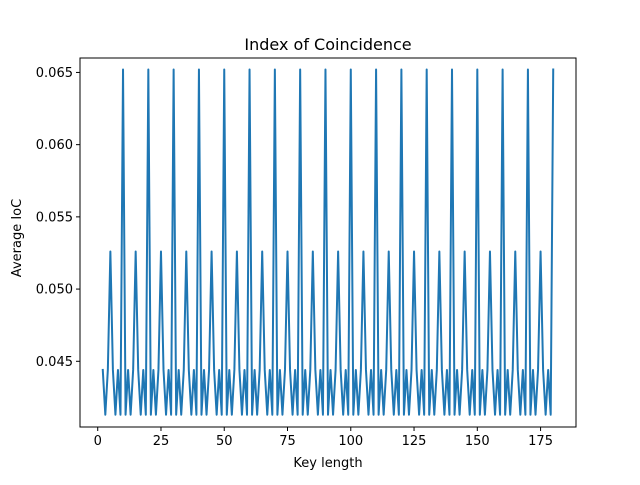 This screenshot has width=640, height=485. What do you see at coordinates (287, 441) in the screenshot?
I see `x-tick-label: 75` at bounding box center [287, 441].